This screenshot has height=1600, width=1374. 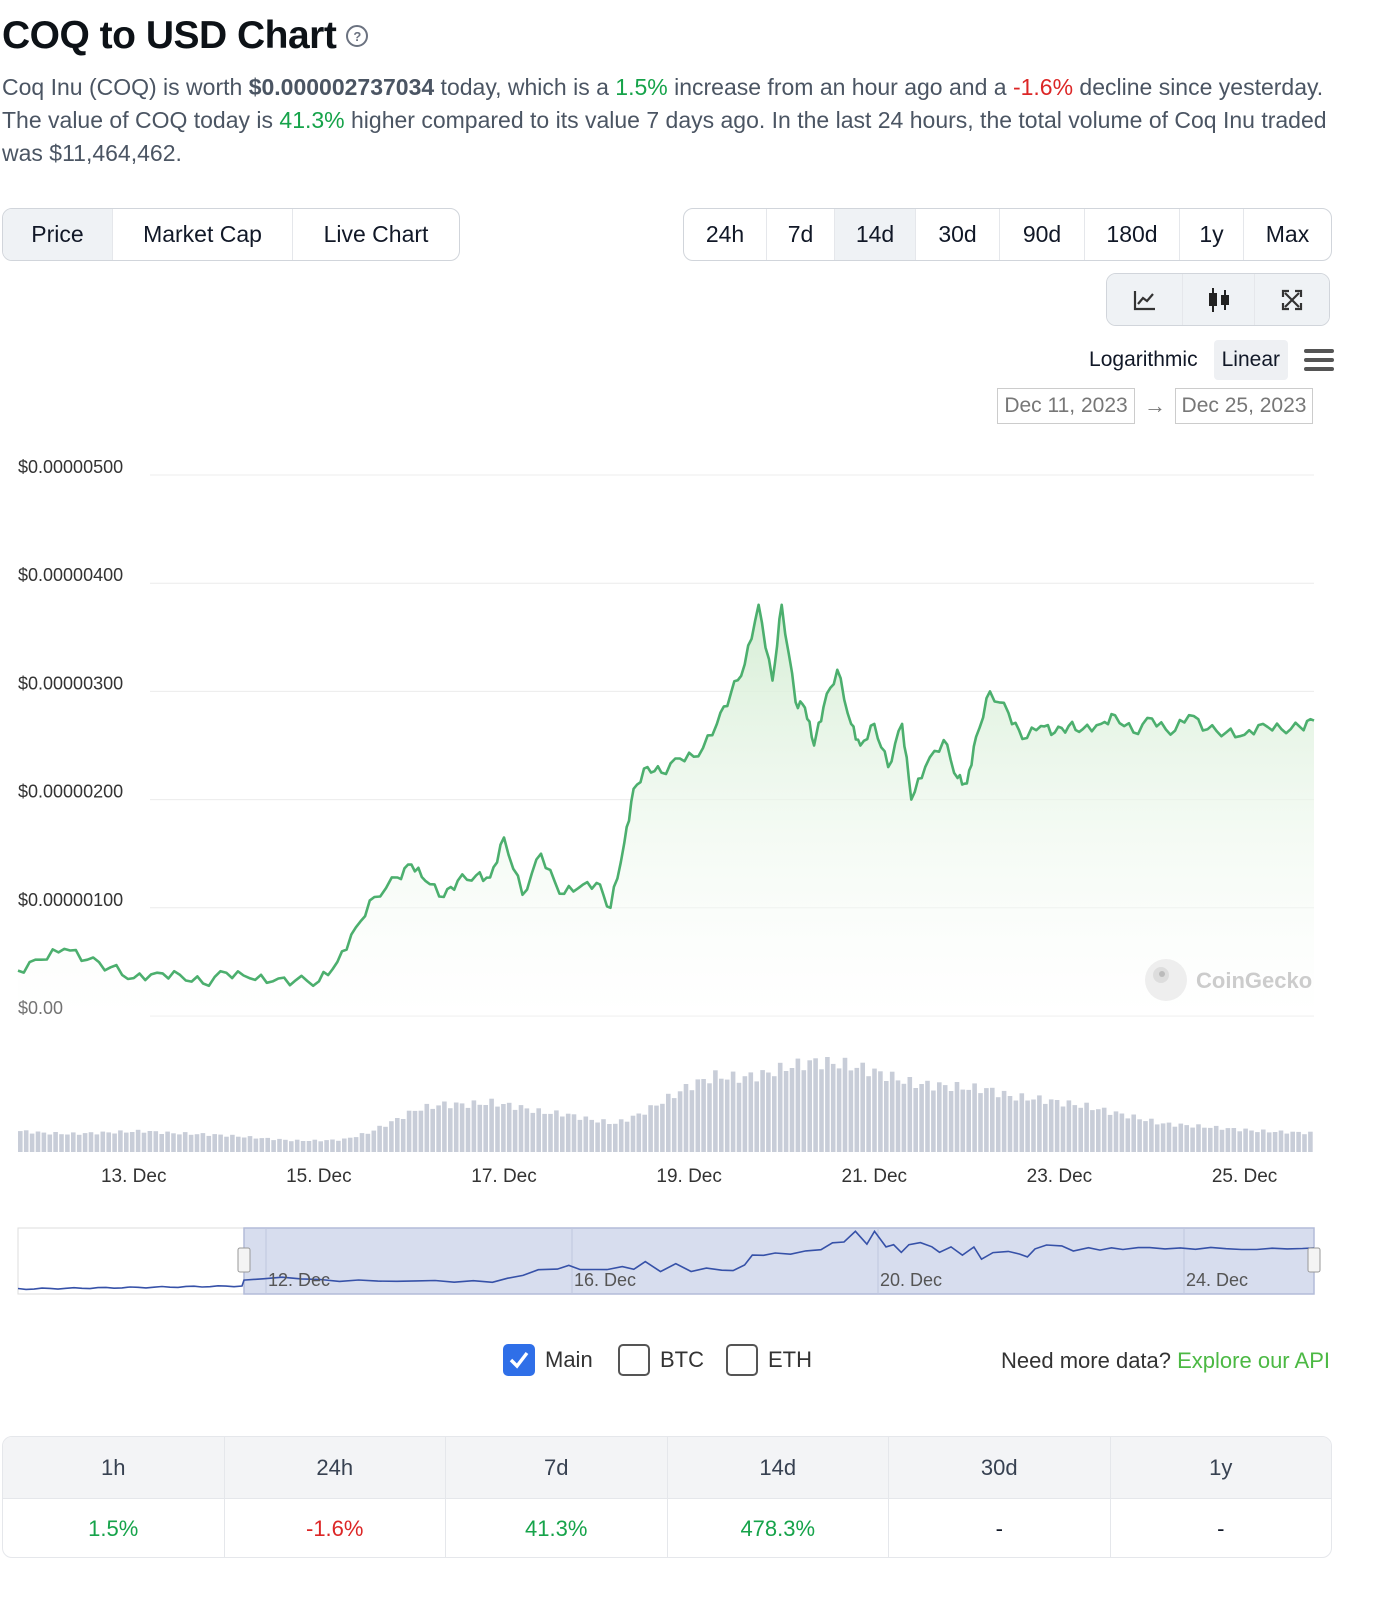 What do you see at coordinates (519, 1360) in the screenshot?
I see `main-checkbox` at bounding box center [519, 1360].